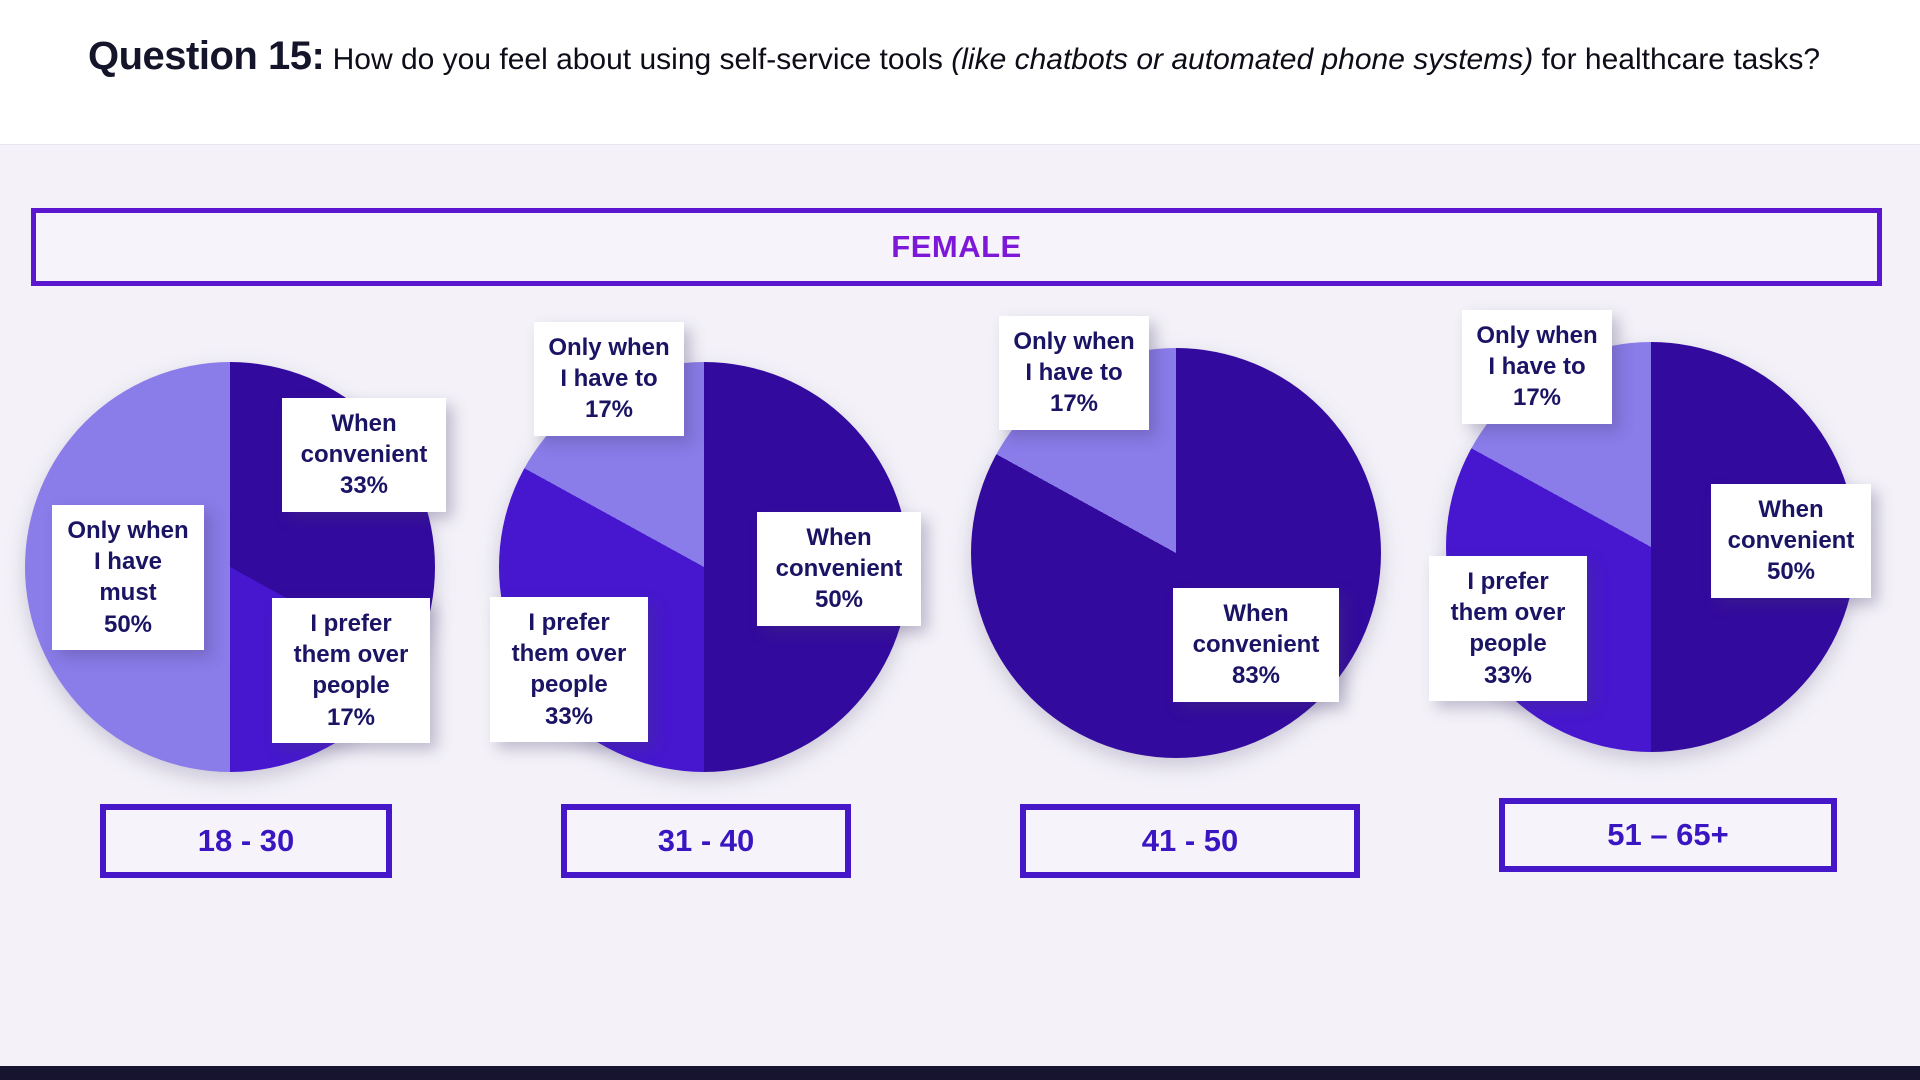 This screenshot has height=1080, width=1920. I want to click on slice-label-pct: 83%, so click(1256, 676).